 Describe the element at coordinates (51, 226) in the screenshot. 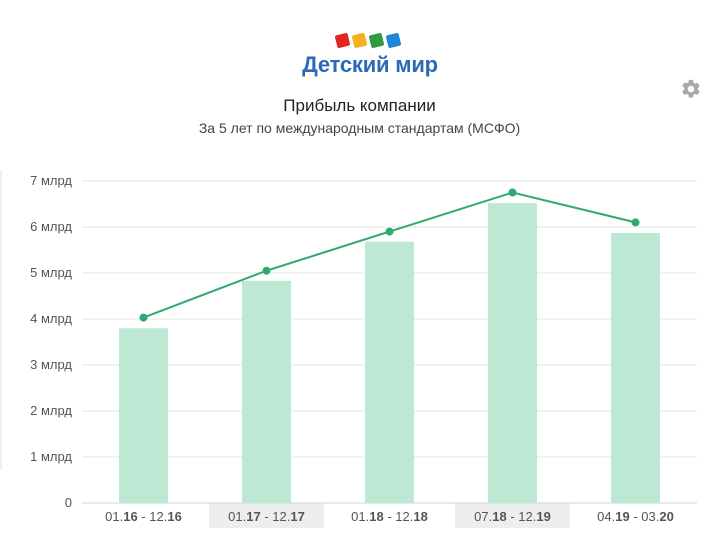

I see `y-tick-label: 6 млрд` at that location.